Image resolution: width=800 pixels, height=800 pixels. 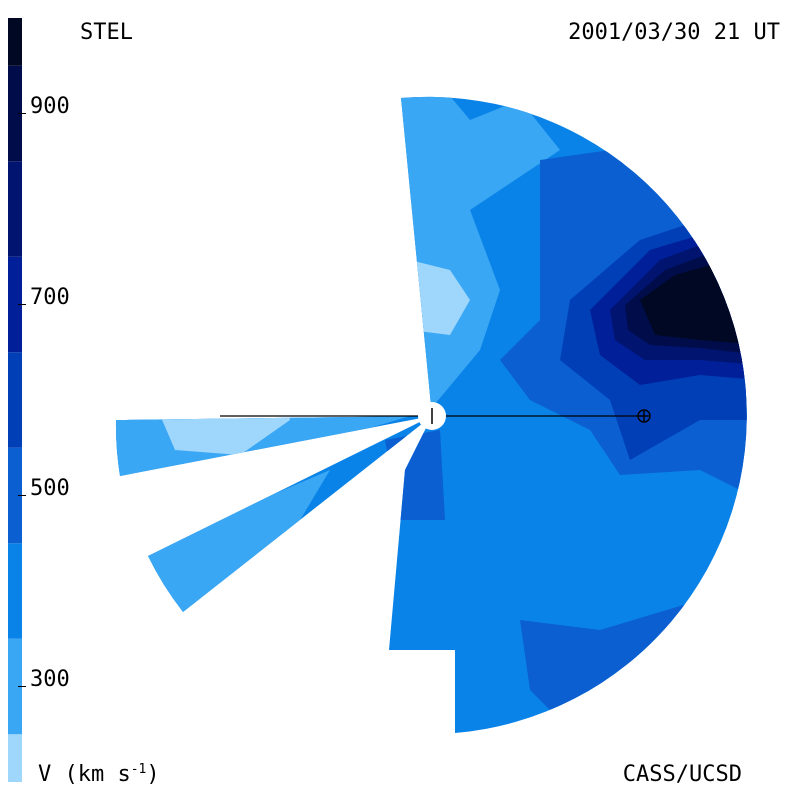 I want to click on colorbar-tick-label-1: 700, so click(x=50, y=297).